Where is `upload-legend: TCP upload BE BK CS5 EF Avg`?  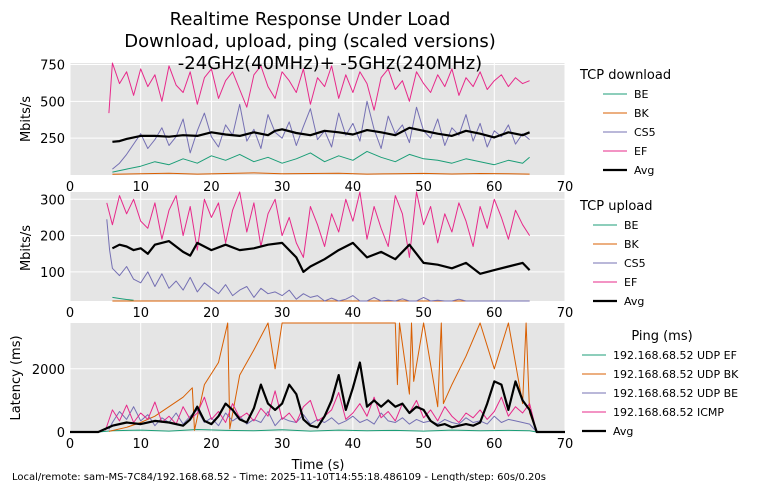
upload-legend: TCP upload BE BK CS5 EF Avg is located at coordinates (616, 253).